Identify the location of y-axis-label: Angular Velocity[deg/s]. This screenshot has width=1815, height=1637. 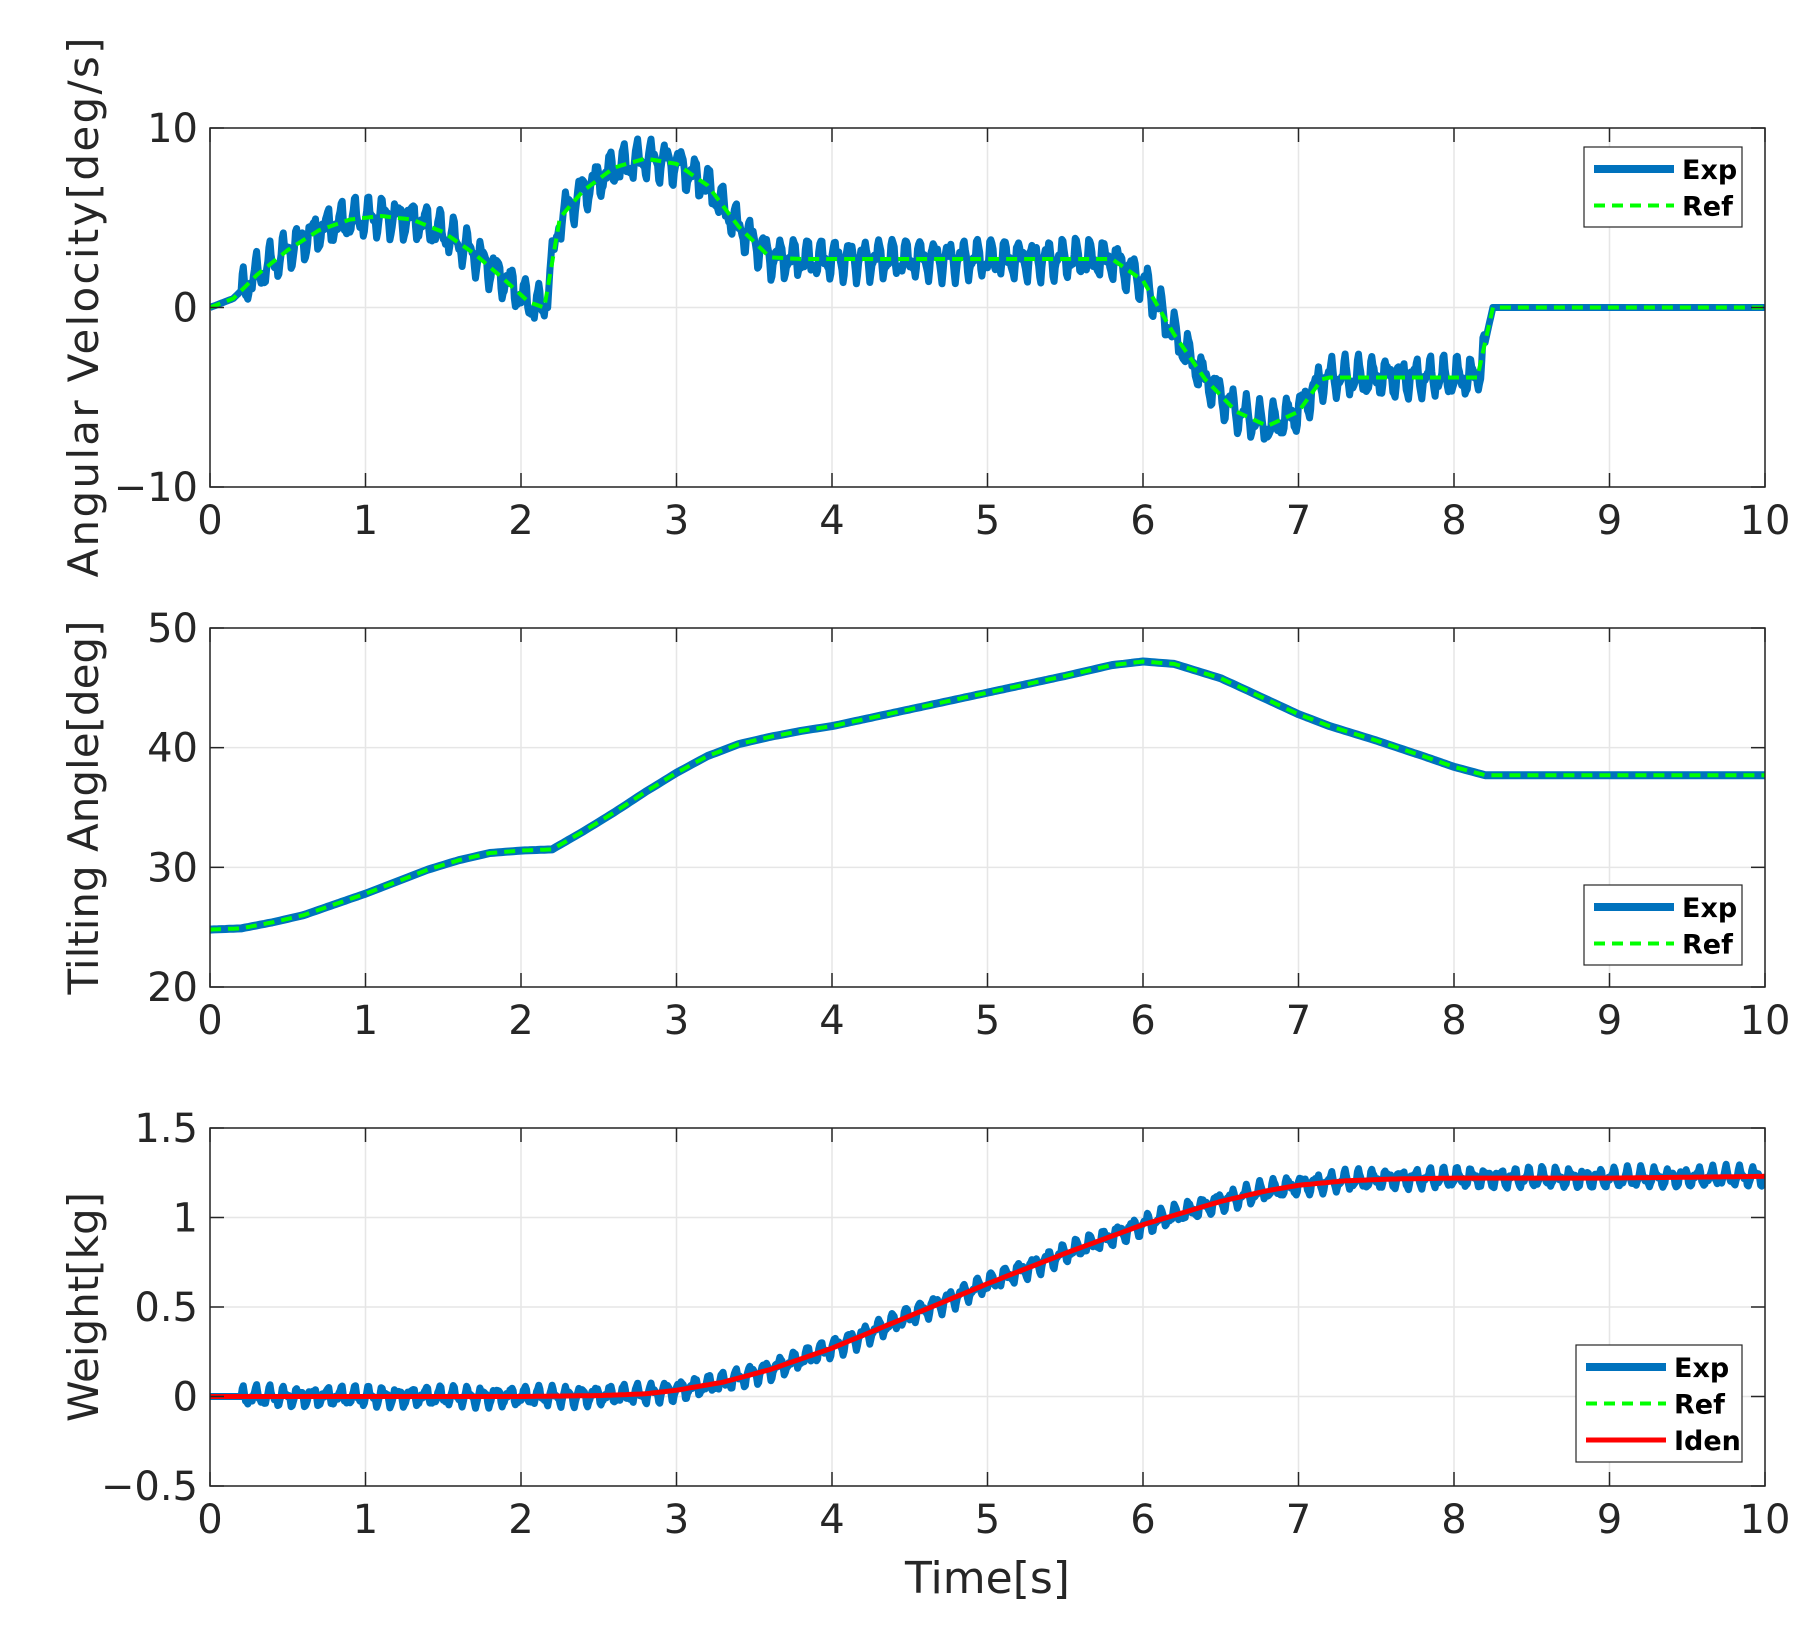
(83, 308).